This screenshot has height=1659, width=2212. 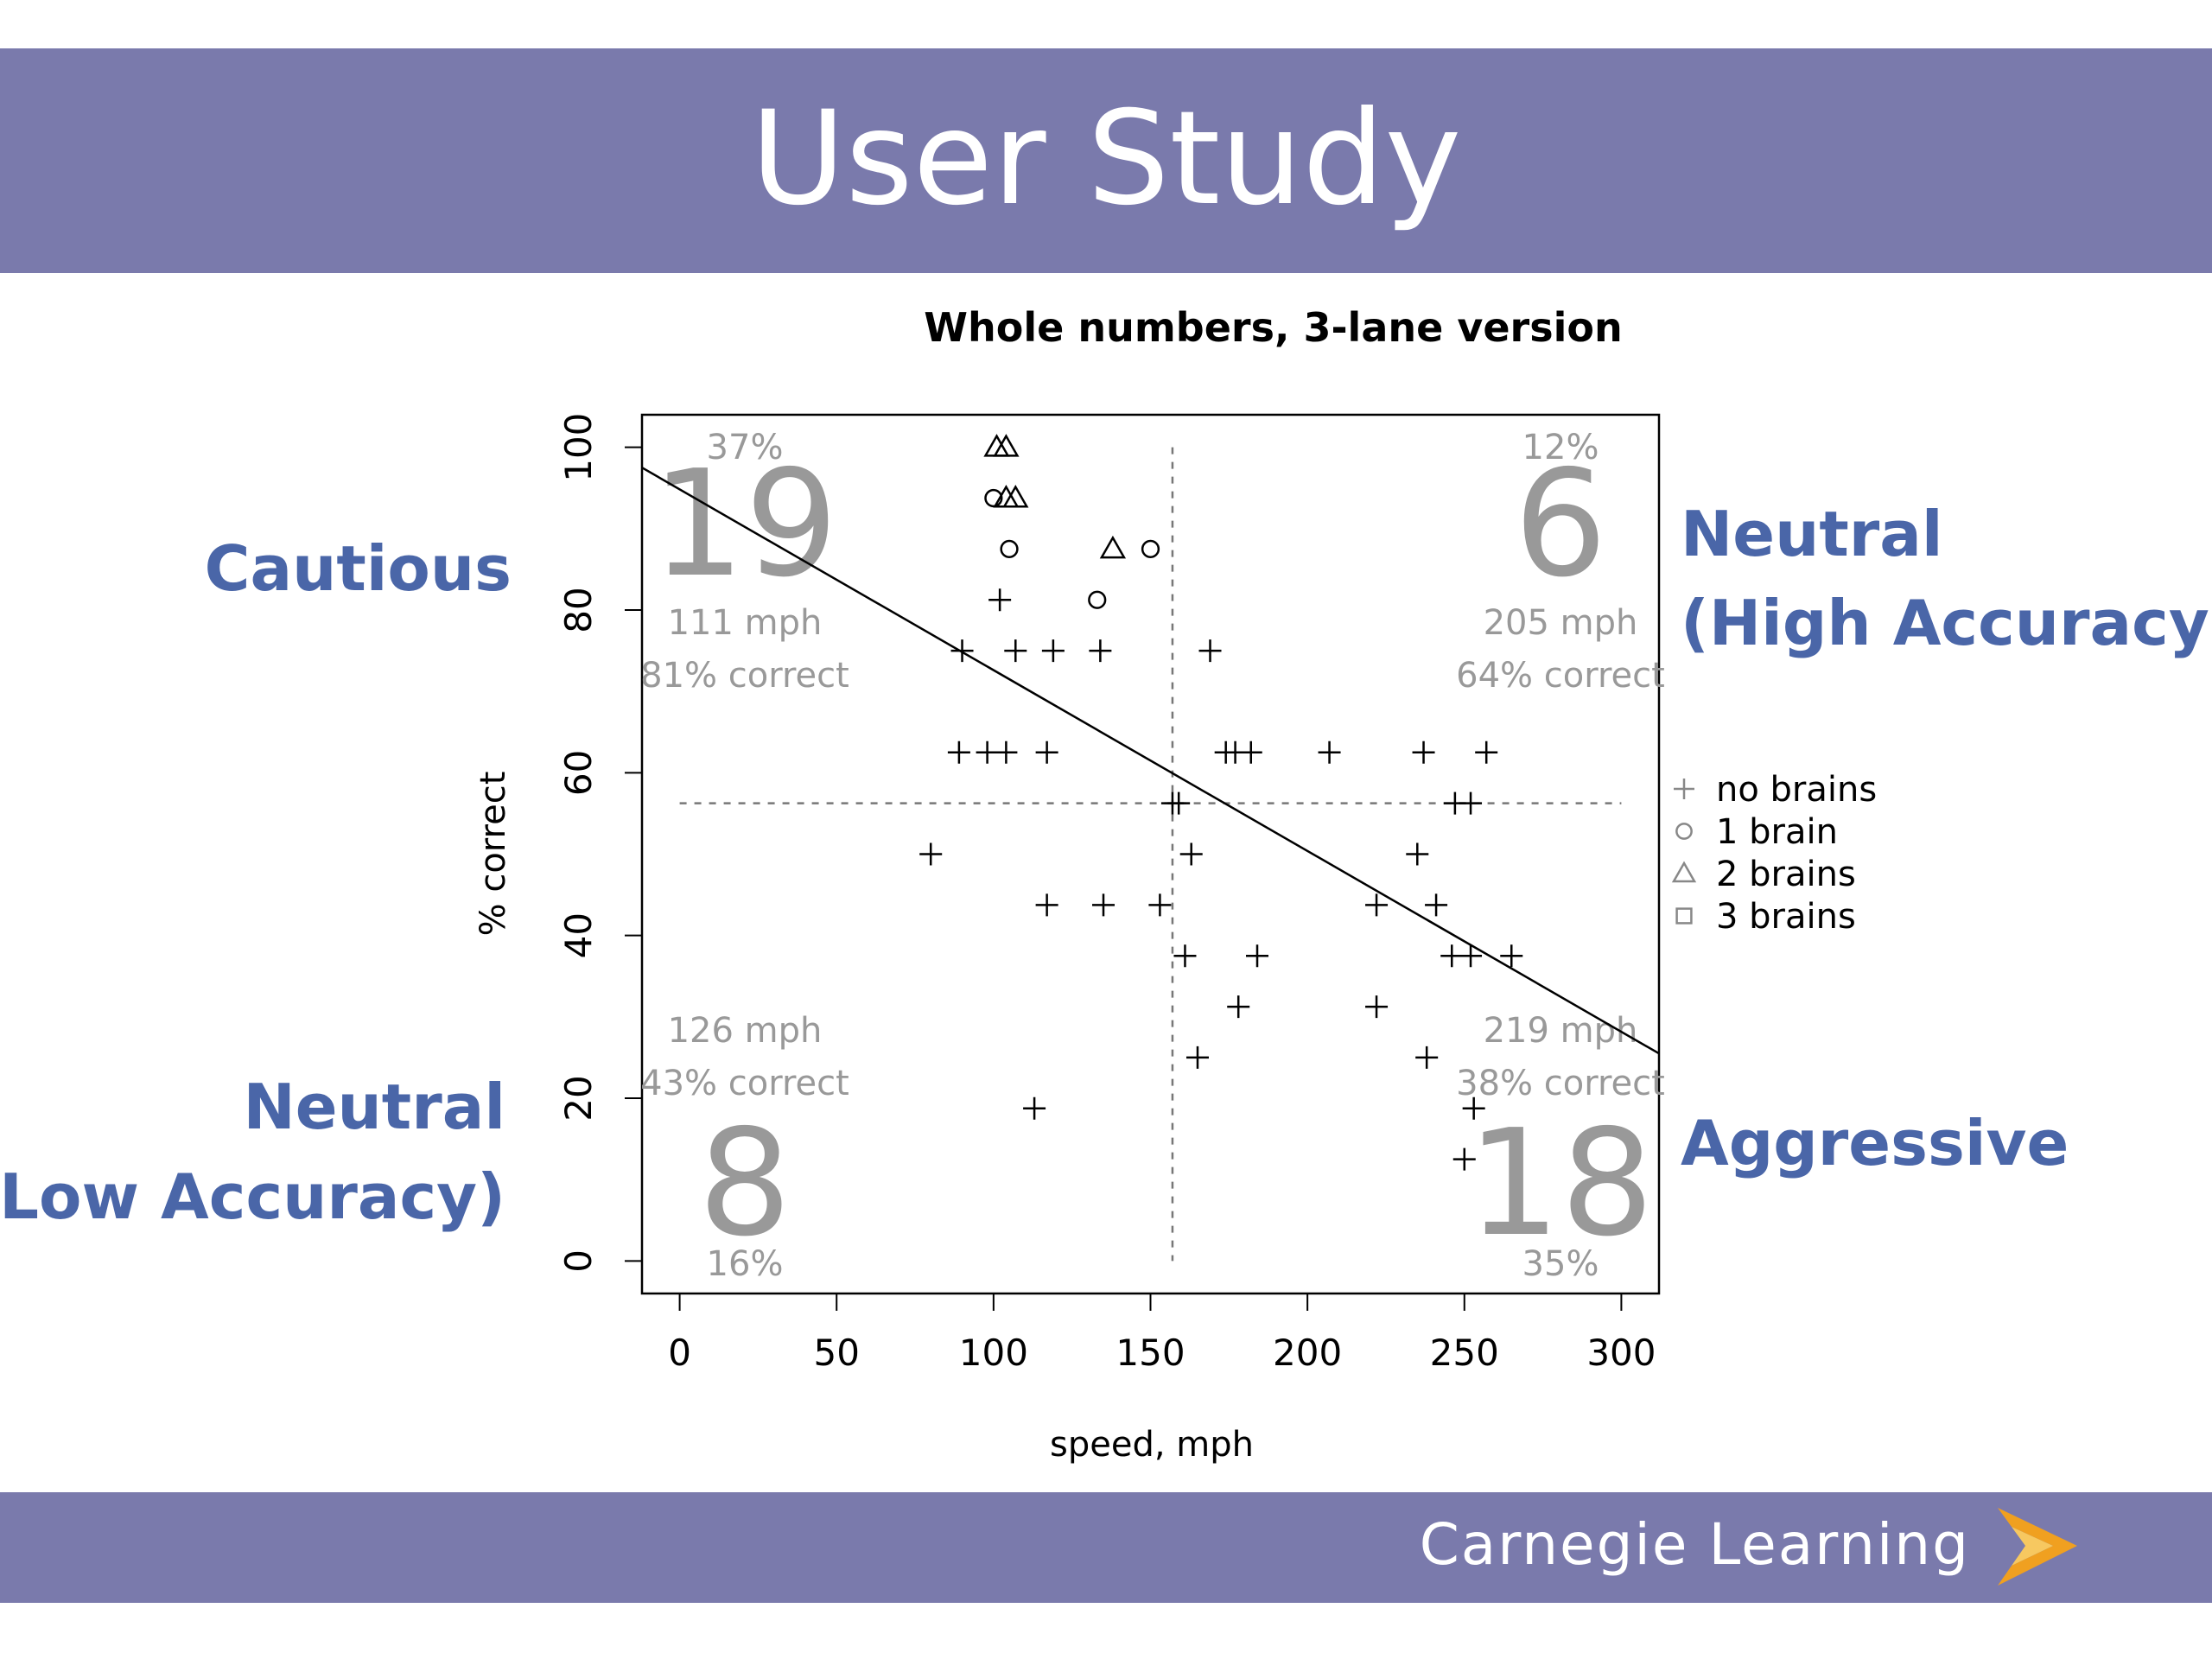 I want to click on y-tick-label: 60, so click(x=578, y=773).